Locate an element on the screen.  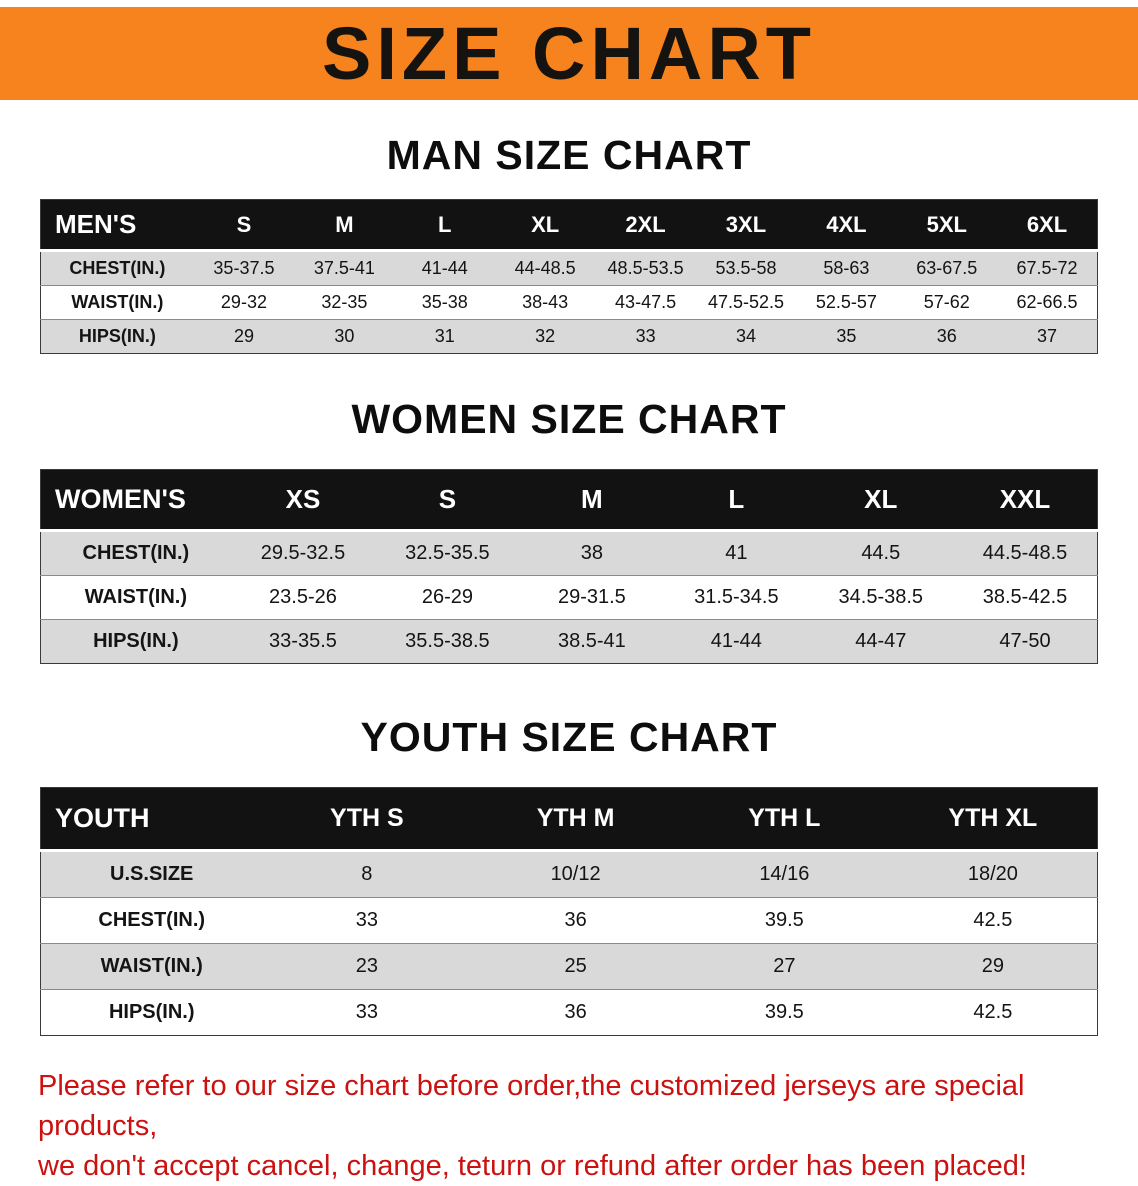
size-column-header: YTH M is located at coordinates (575, 819).